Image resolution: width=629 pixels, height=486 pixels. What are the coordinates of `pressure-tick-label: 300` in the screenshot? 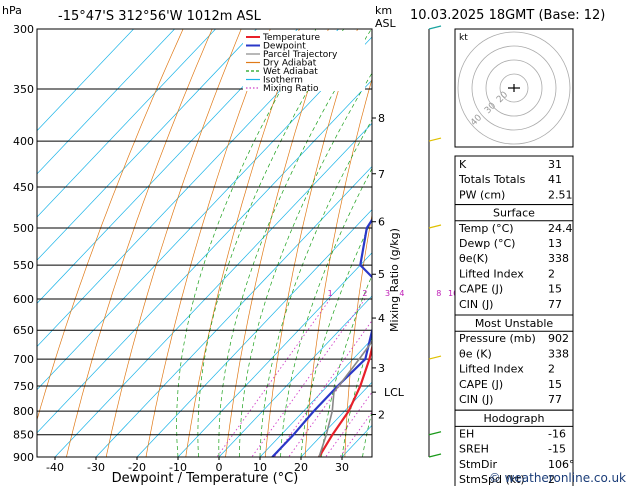 It's located at (23, 29).